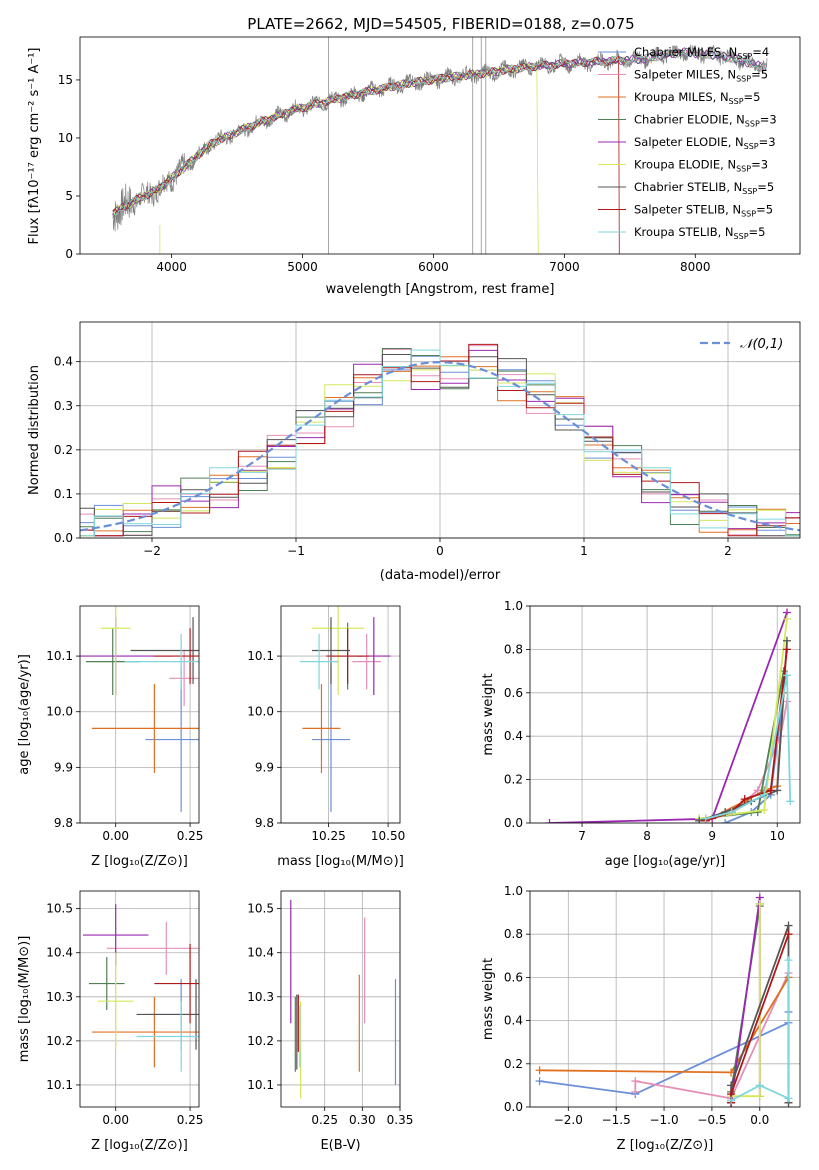 The height and width of the screenshot is (1170, 819). What do you see at coordinates (440, 575) in the screenshot?
I see `x-axis-label: (data-model)/error` at bounding box center [440, 575].